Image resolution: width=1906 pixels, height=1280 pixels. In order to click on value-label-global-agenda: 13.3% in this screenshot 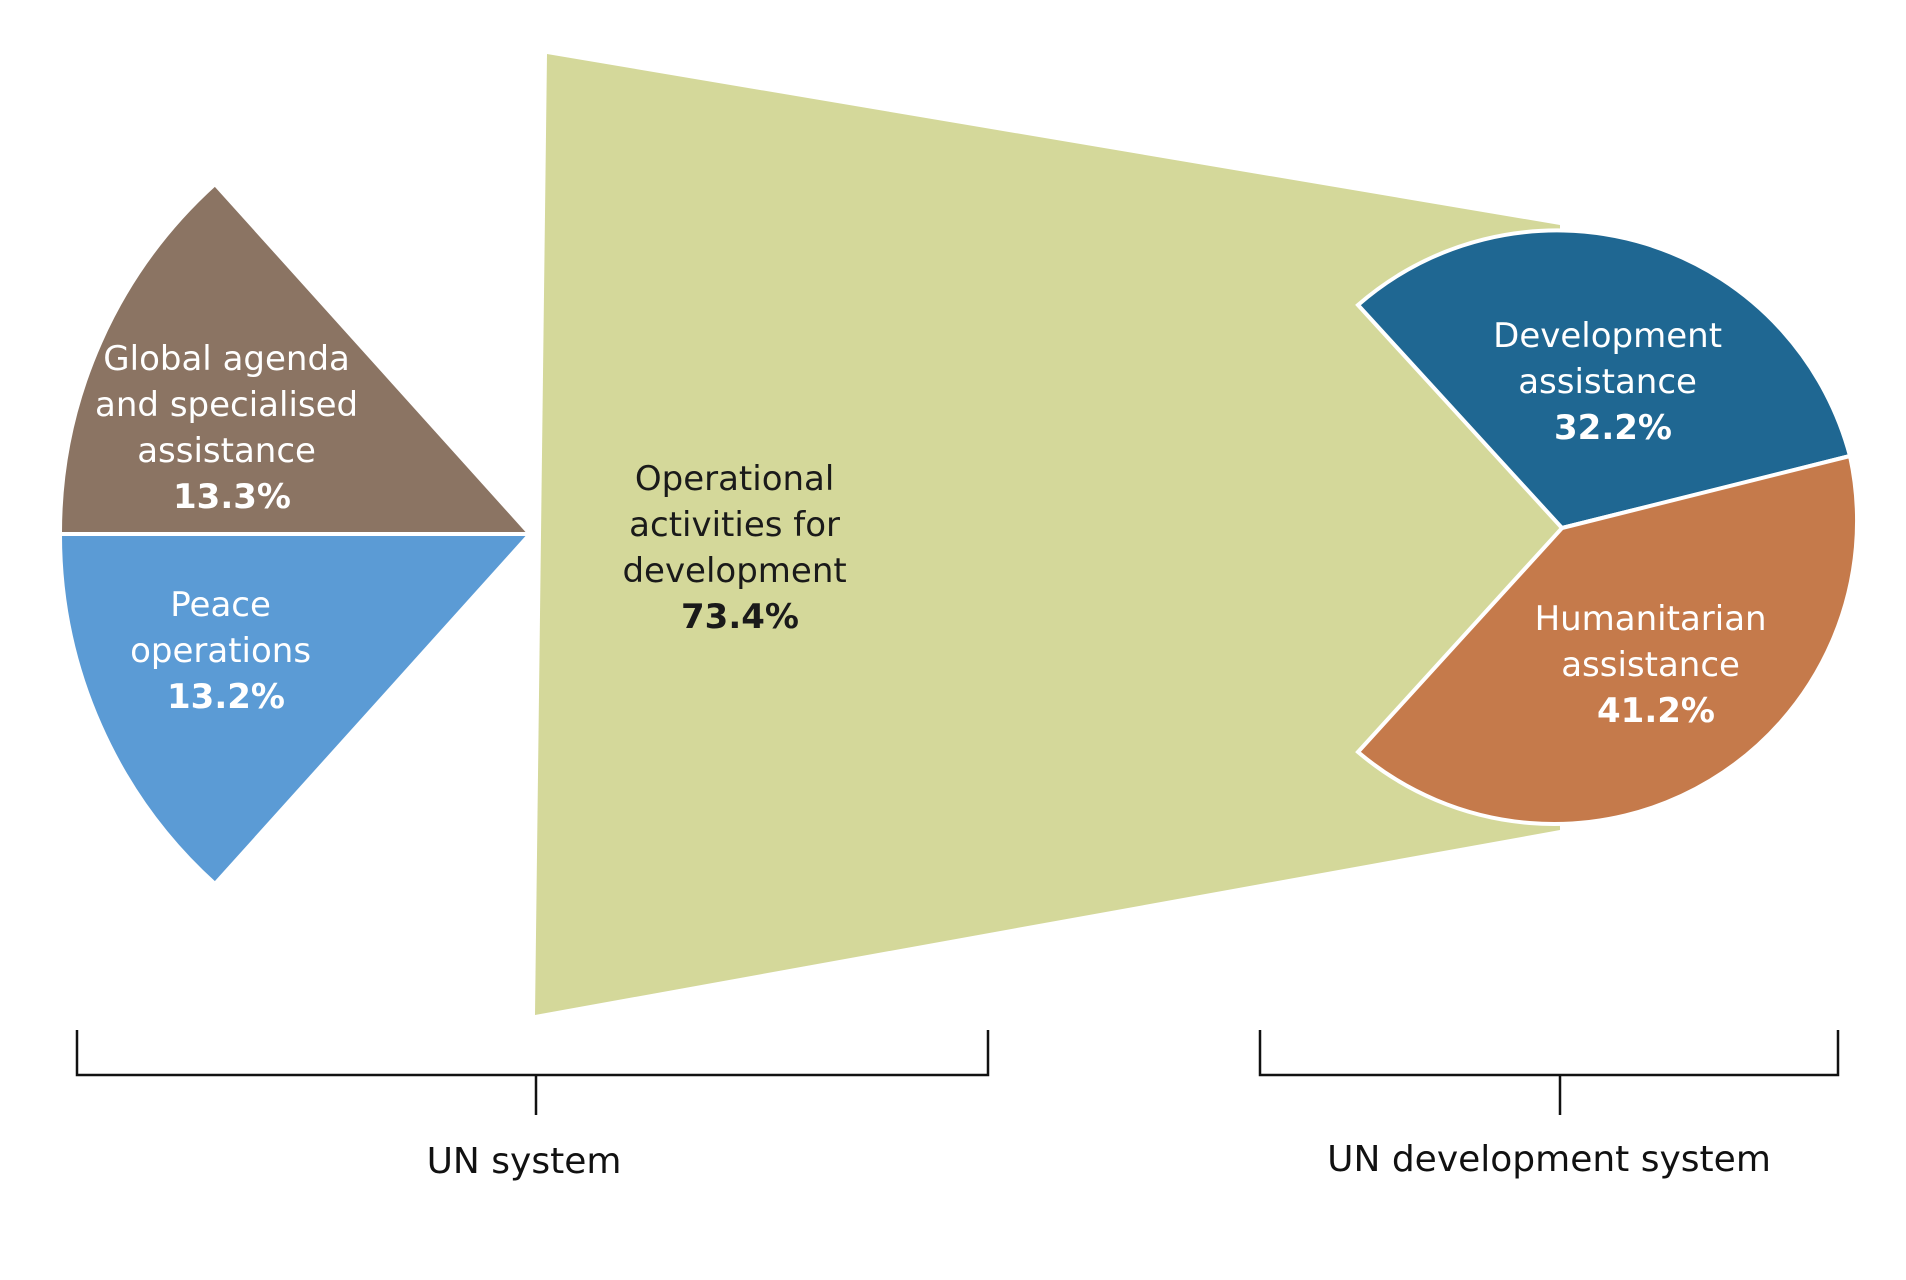, I will do `click(232, 497)`.